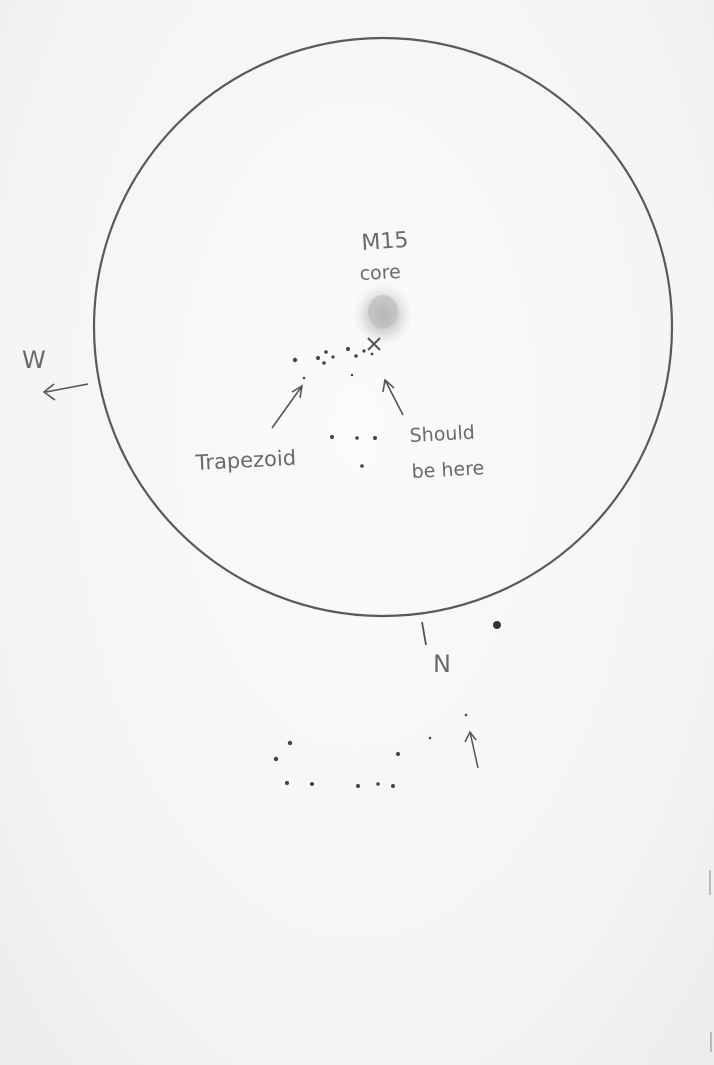 The width and height of the screenshot is (714, 1065). Describe the element at coordinates (34, 360) in the screenshot. I see `west-label: W` at that location.